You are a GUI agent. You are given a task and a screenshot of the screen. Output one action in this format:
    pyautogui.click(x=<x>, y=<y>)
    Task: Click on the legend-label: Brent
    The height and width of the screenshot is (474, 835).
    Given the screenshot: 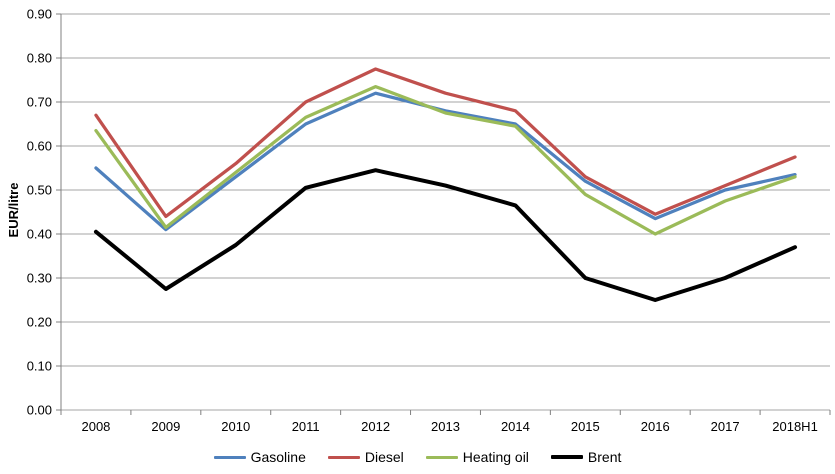 What is the action you would take?
    pyautogui.click(x=604, y=457)
    